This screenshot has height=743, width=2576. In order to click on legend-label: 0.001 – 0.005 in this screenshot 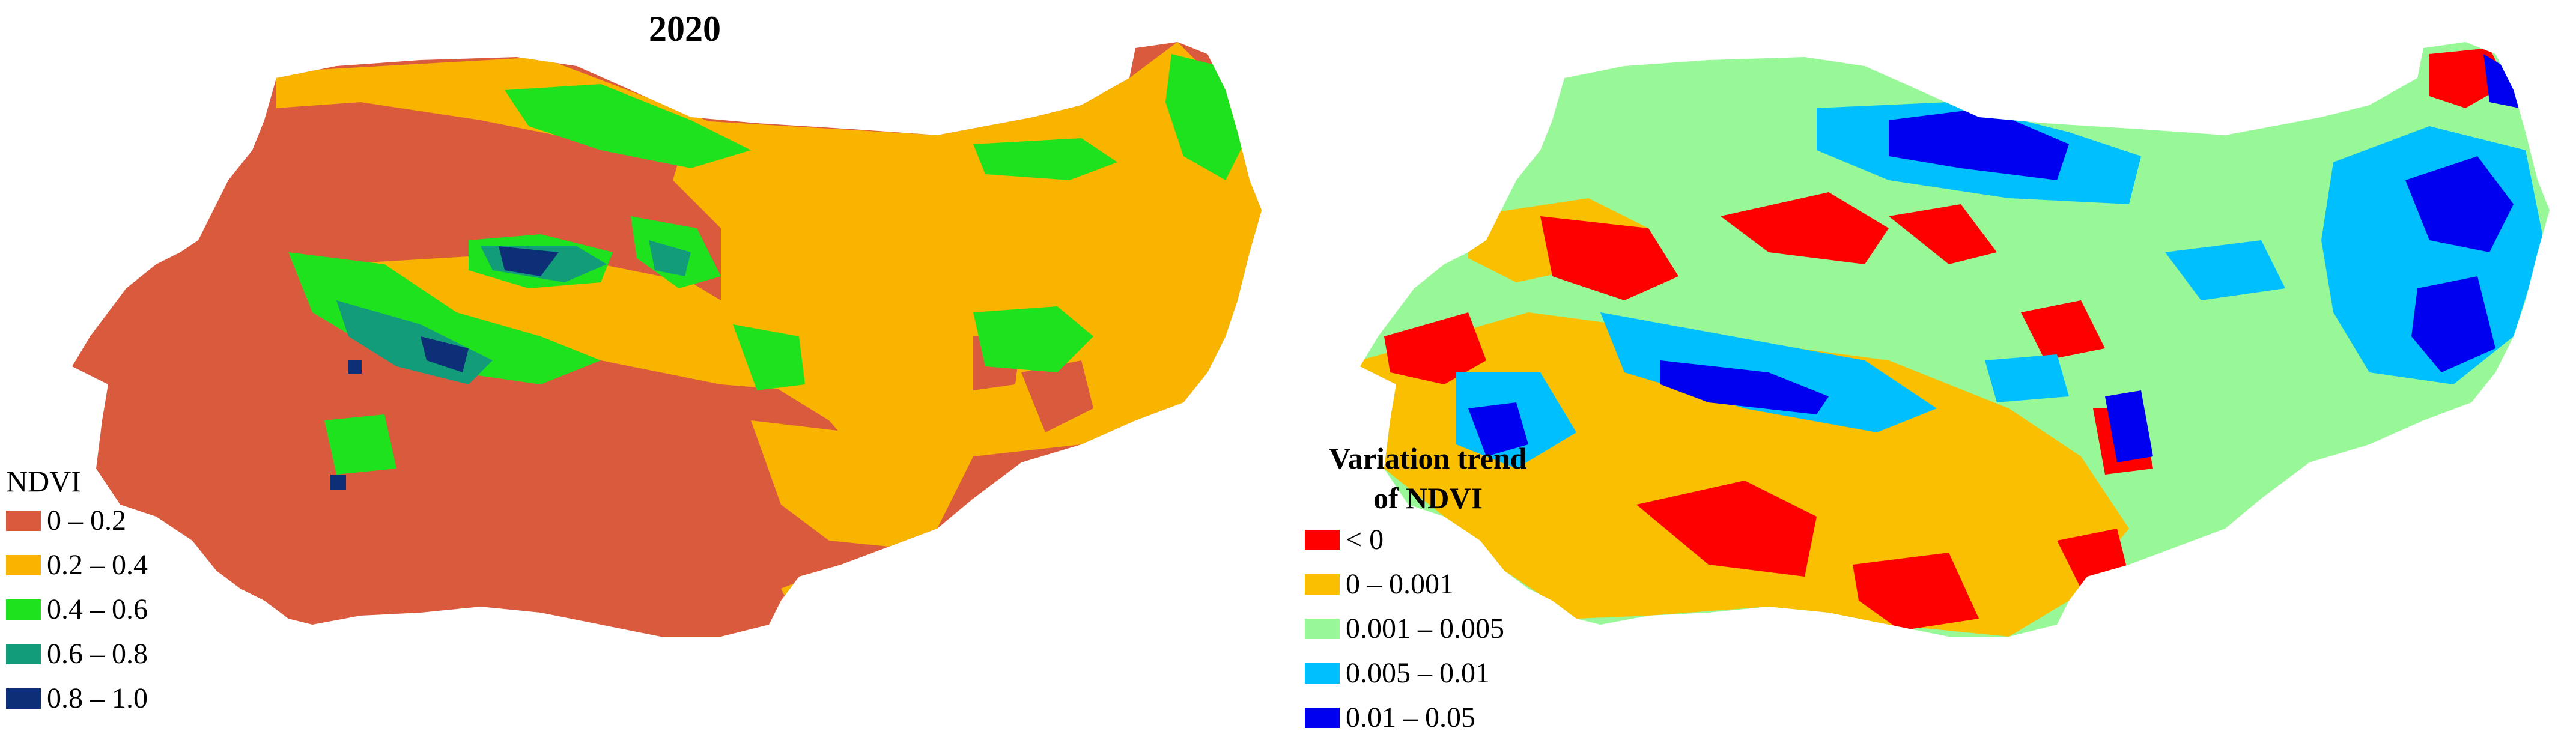, I will do `click(1425, 628)`.